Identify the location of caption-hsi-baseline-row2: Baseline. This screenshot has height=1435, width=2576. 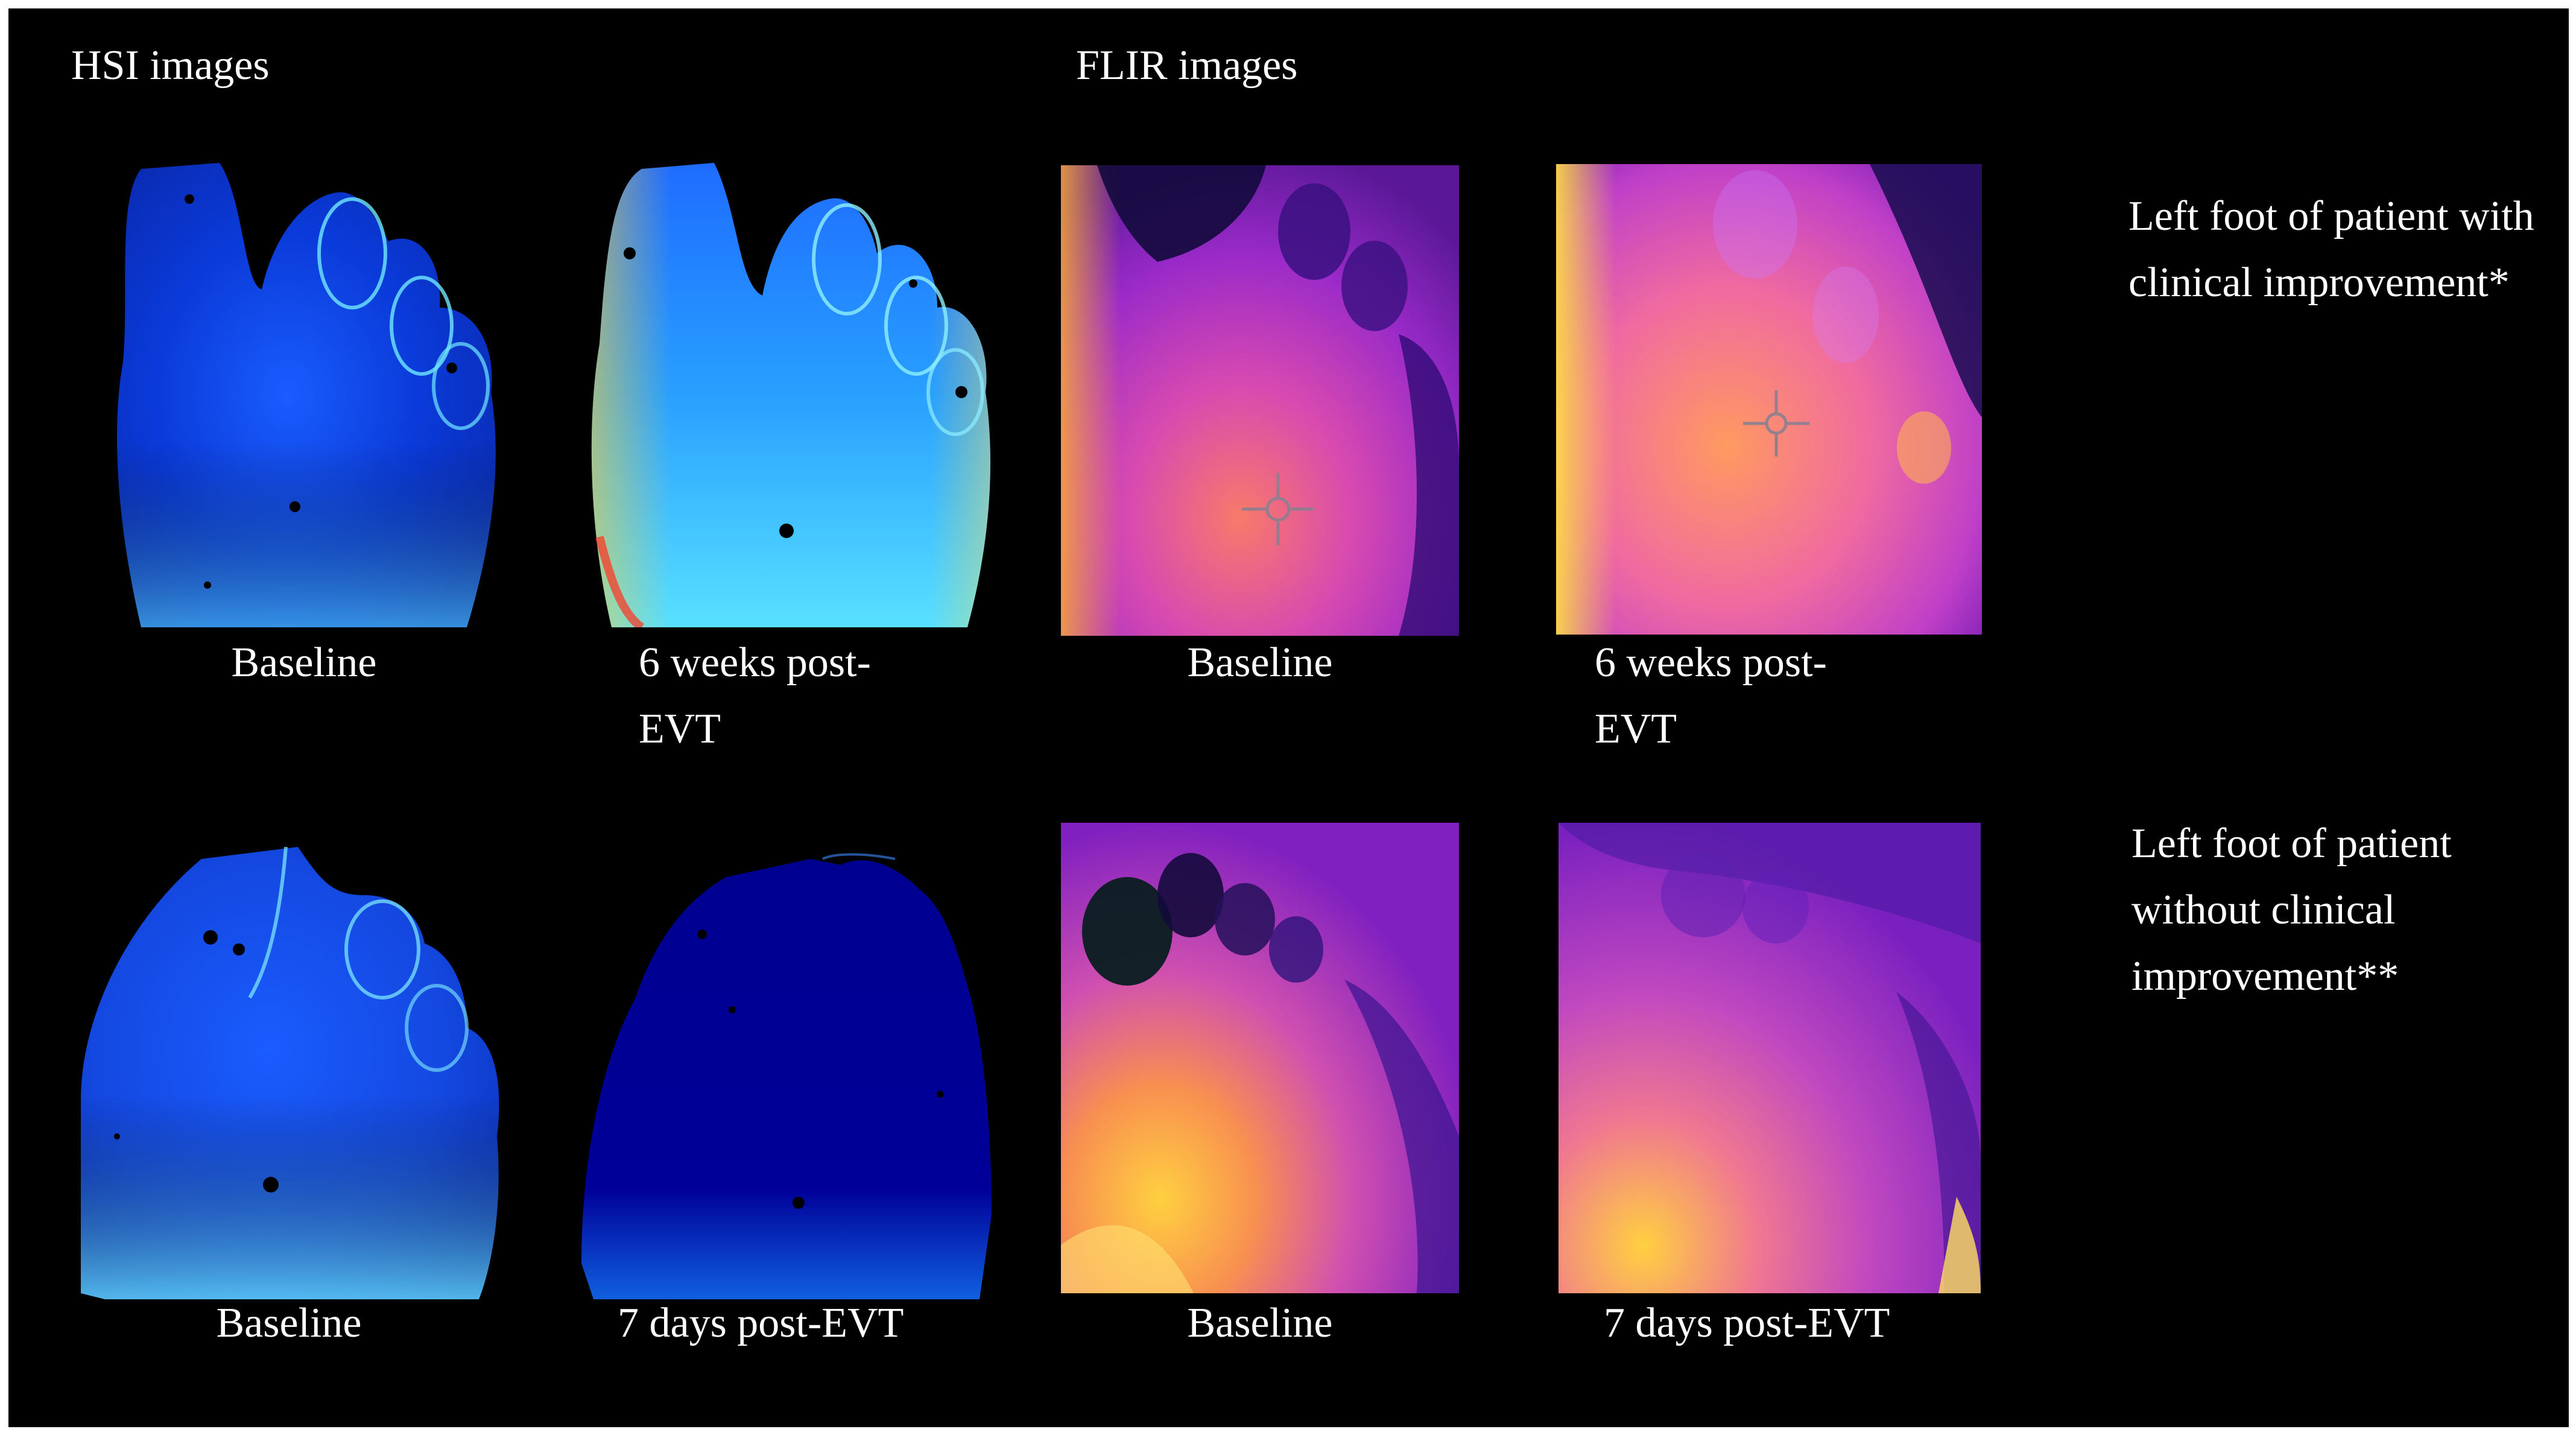
(289, 1323).